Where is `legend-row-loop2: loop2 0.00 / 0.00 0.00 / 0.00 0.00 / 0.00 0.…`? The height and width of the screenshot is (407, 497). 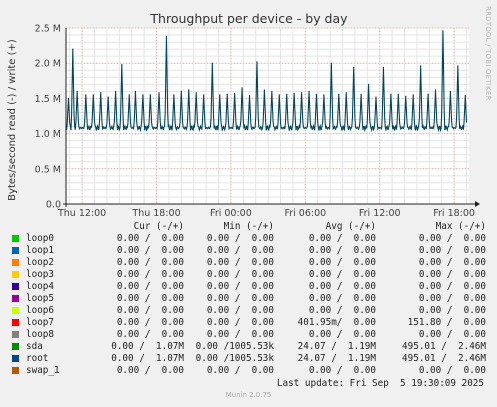 legend-row-loop2: loop2 0.00 / 0.00 0.00 / 0.00 0.00 / 0.00 0.… is located at coordinates (252, 263).